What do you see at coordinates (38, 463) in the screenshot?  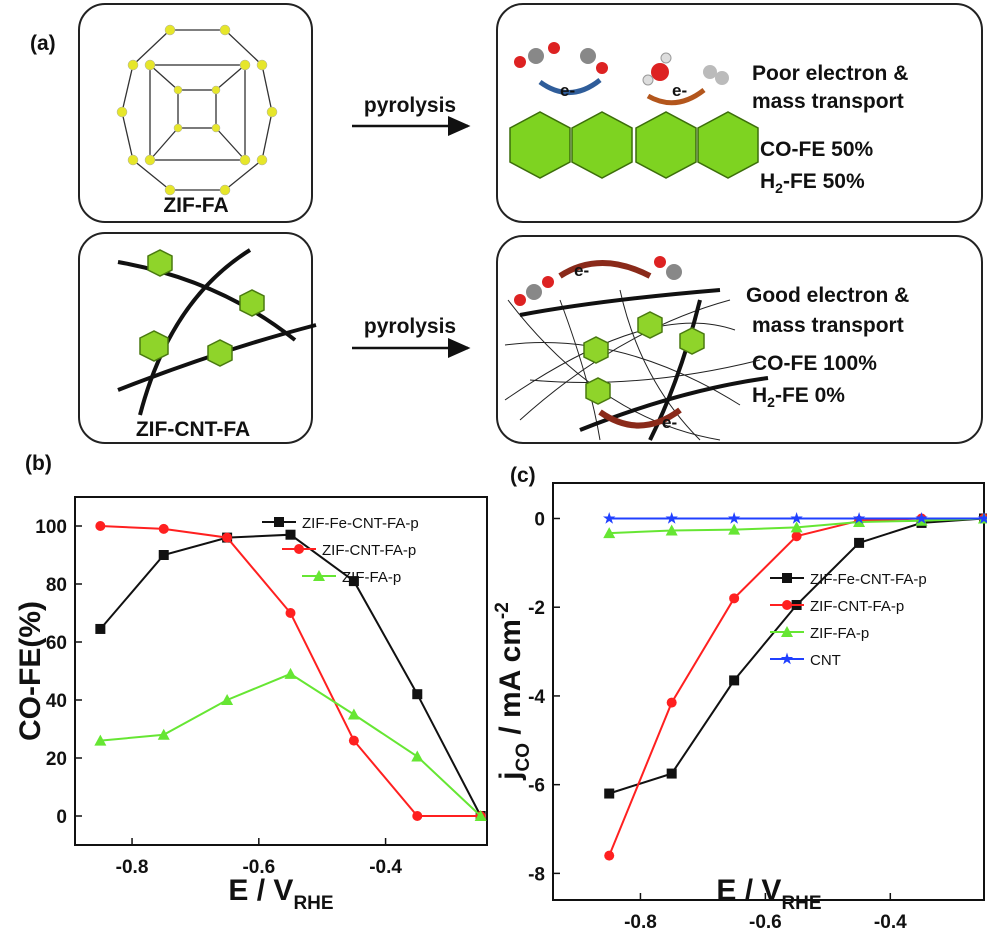 I see `panel-label: (b)` at bounding box center [38, 463].